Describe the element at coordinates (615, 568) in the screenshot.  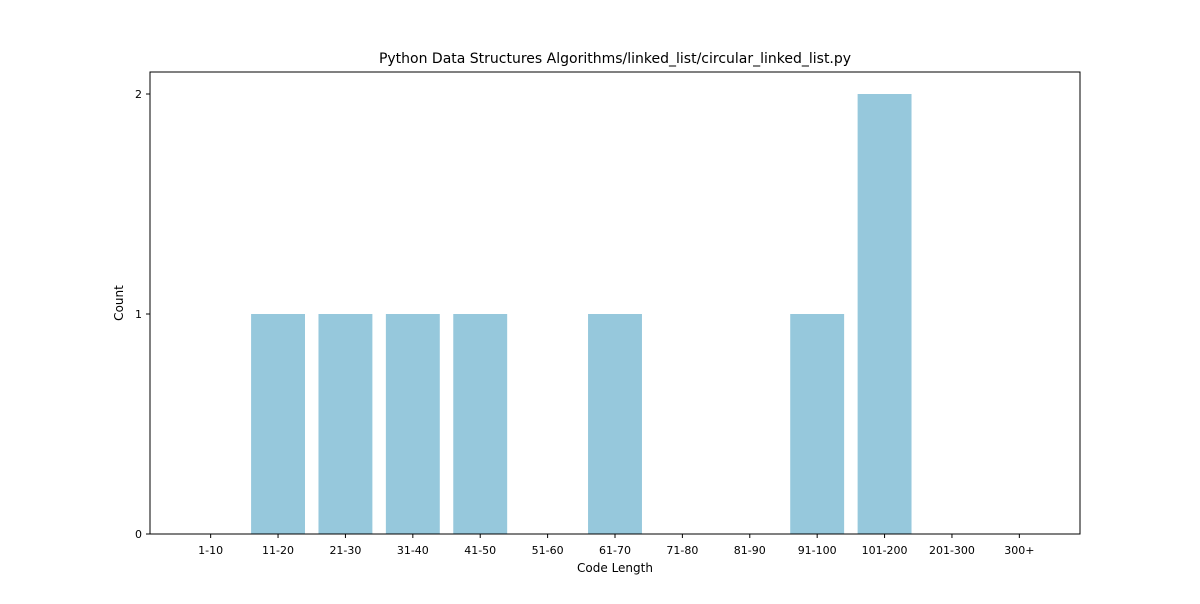
I see `x-axis-label: Code Length` at that location.